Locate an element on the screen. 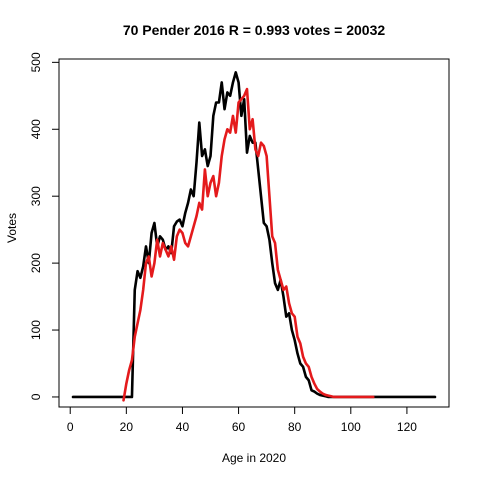 This screenshot has width=480, height=480. y-axis: 0 100 200 300 400 500 is located at coordinates (44, 226).